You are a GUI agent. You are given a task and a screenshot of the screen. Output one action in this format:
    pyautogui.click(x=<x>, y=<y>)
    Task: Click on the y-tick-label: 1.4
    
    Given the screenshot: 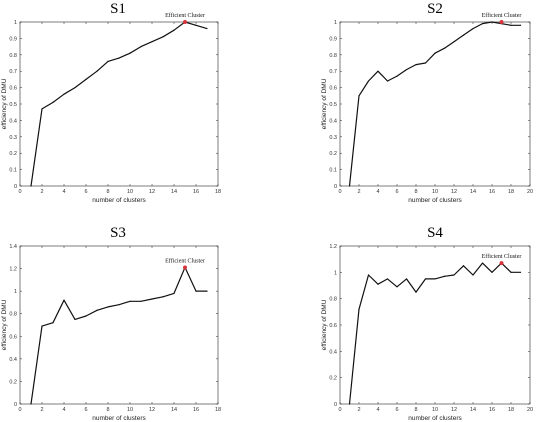 What is the action you would take?
    pyautogui.click(x=13, y=247)
    